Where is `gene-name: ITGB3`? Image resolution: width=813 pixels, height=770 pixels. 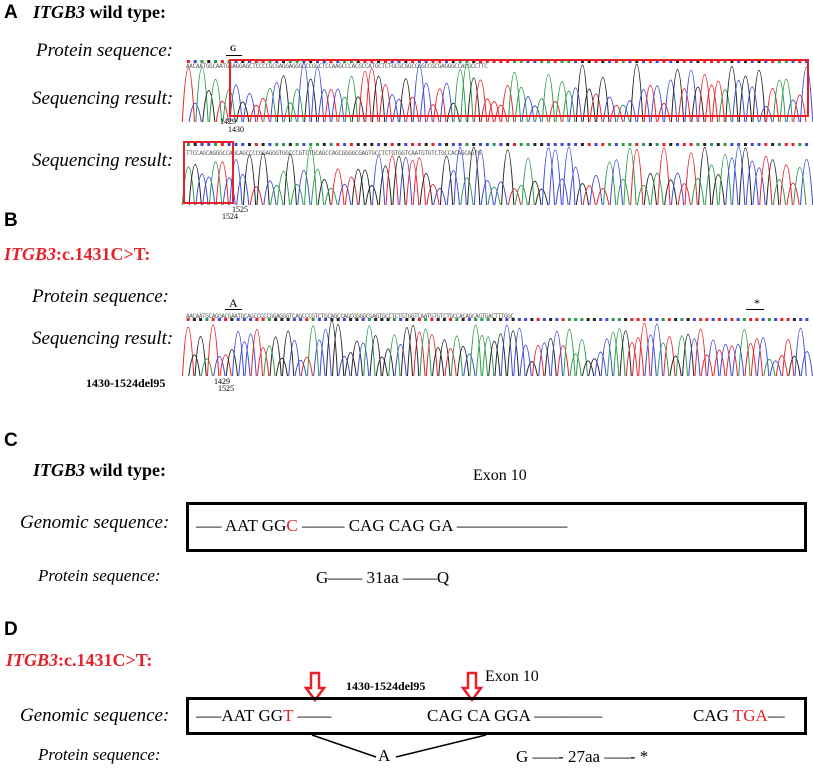
gene-name: ITGB3 is located at coordinates (30, 254).